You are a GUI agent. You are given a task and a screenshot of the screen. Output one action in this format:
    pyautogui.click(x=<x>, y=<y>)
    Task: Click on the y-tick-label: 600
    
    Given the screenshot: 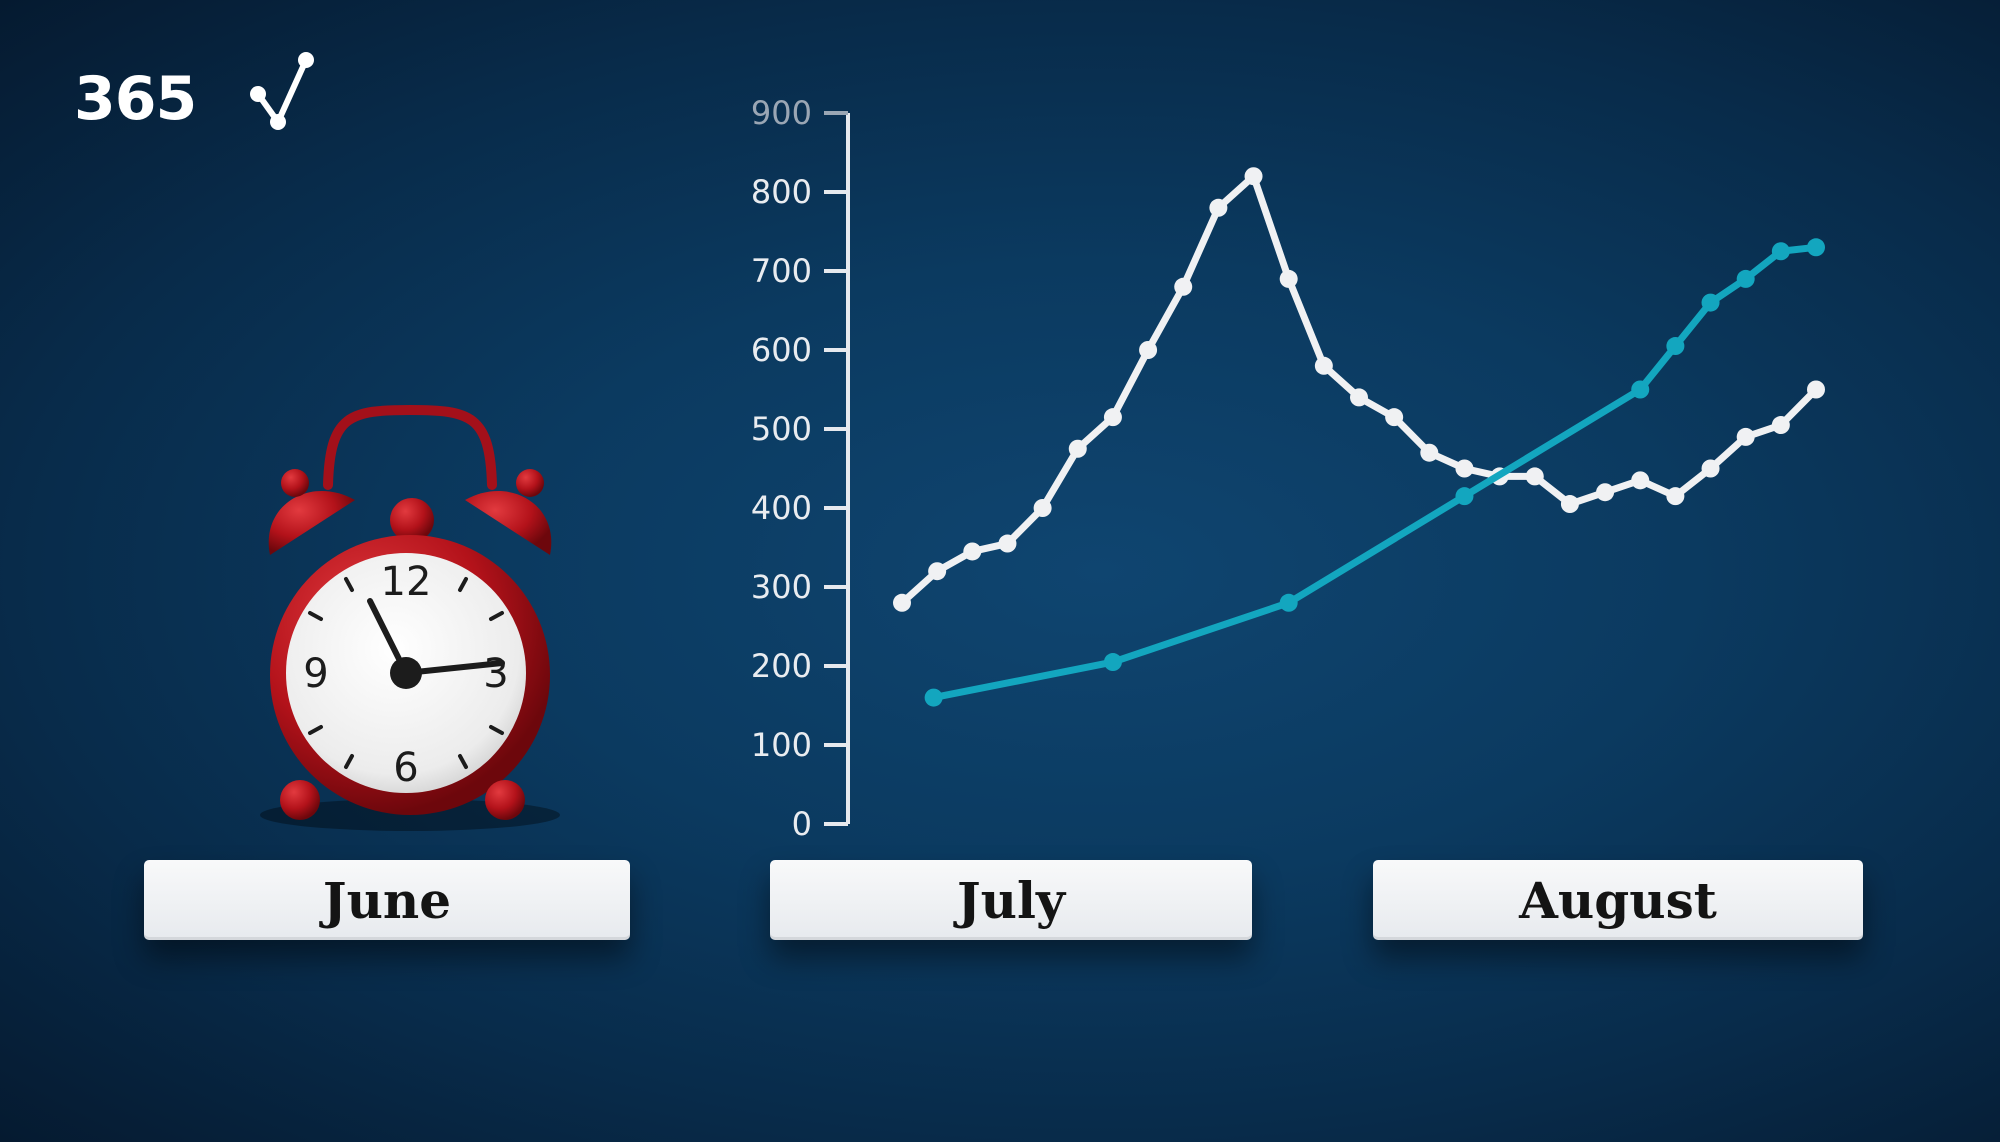 What is the action you would take?
    pyautogui.click(x=781, y=350)
    